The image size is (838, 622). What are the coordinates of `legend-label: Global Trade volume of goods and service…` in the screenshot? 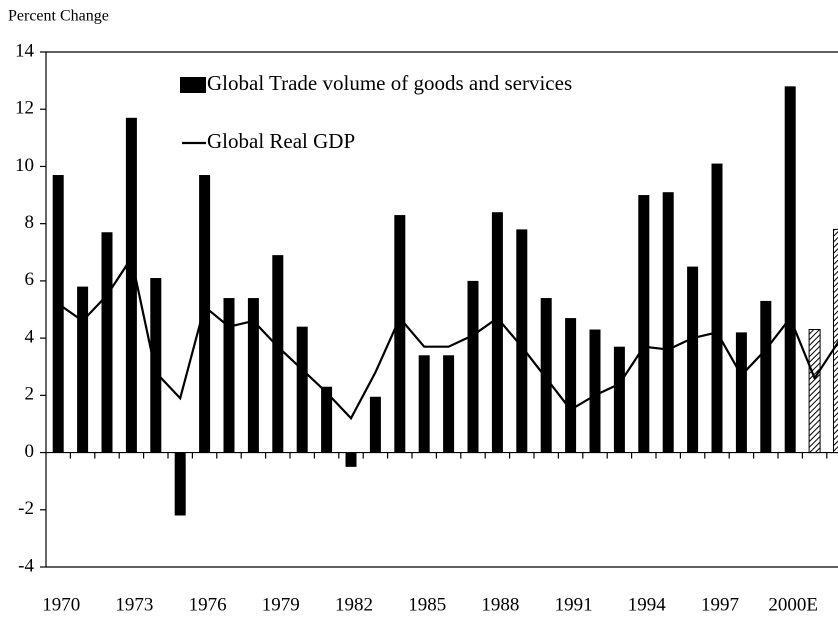 It's located at (389, 83).